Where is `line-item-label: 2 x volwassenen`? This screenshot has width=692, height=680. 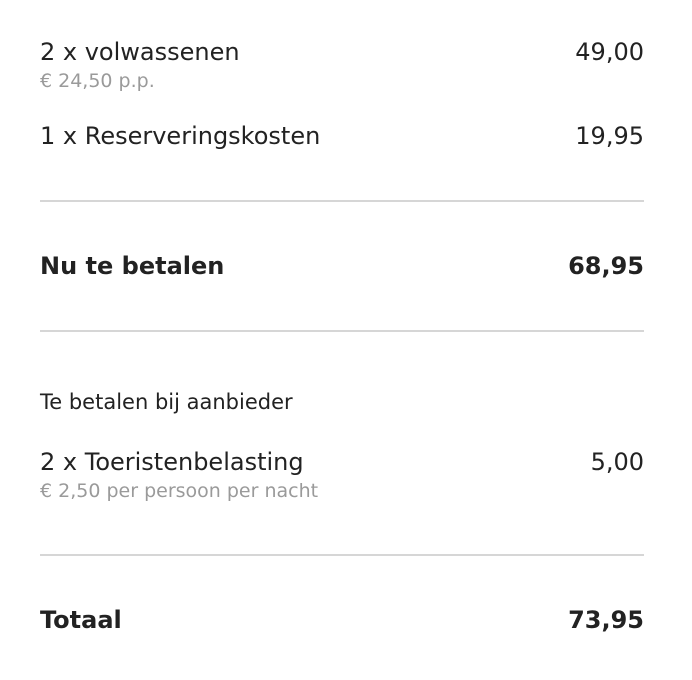
line-item-label: 2 x volwassenen is located at coordinates (140, 52).